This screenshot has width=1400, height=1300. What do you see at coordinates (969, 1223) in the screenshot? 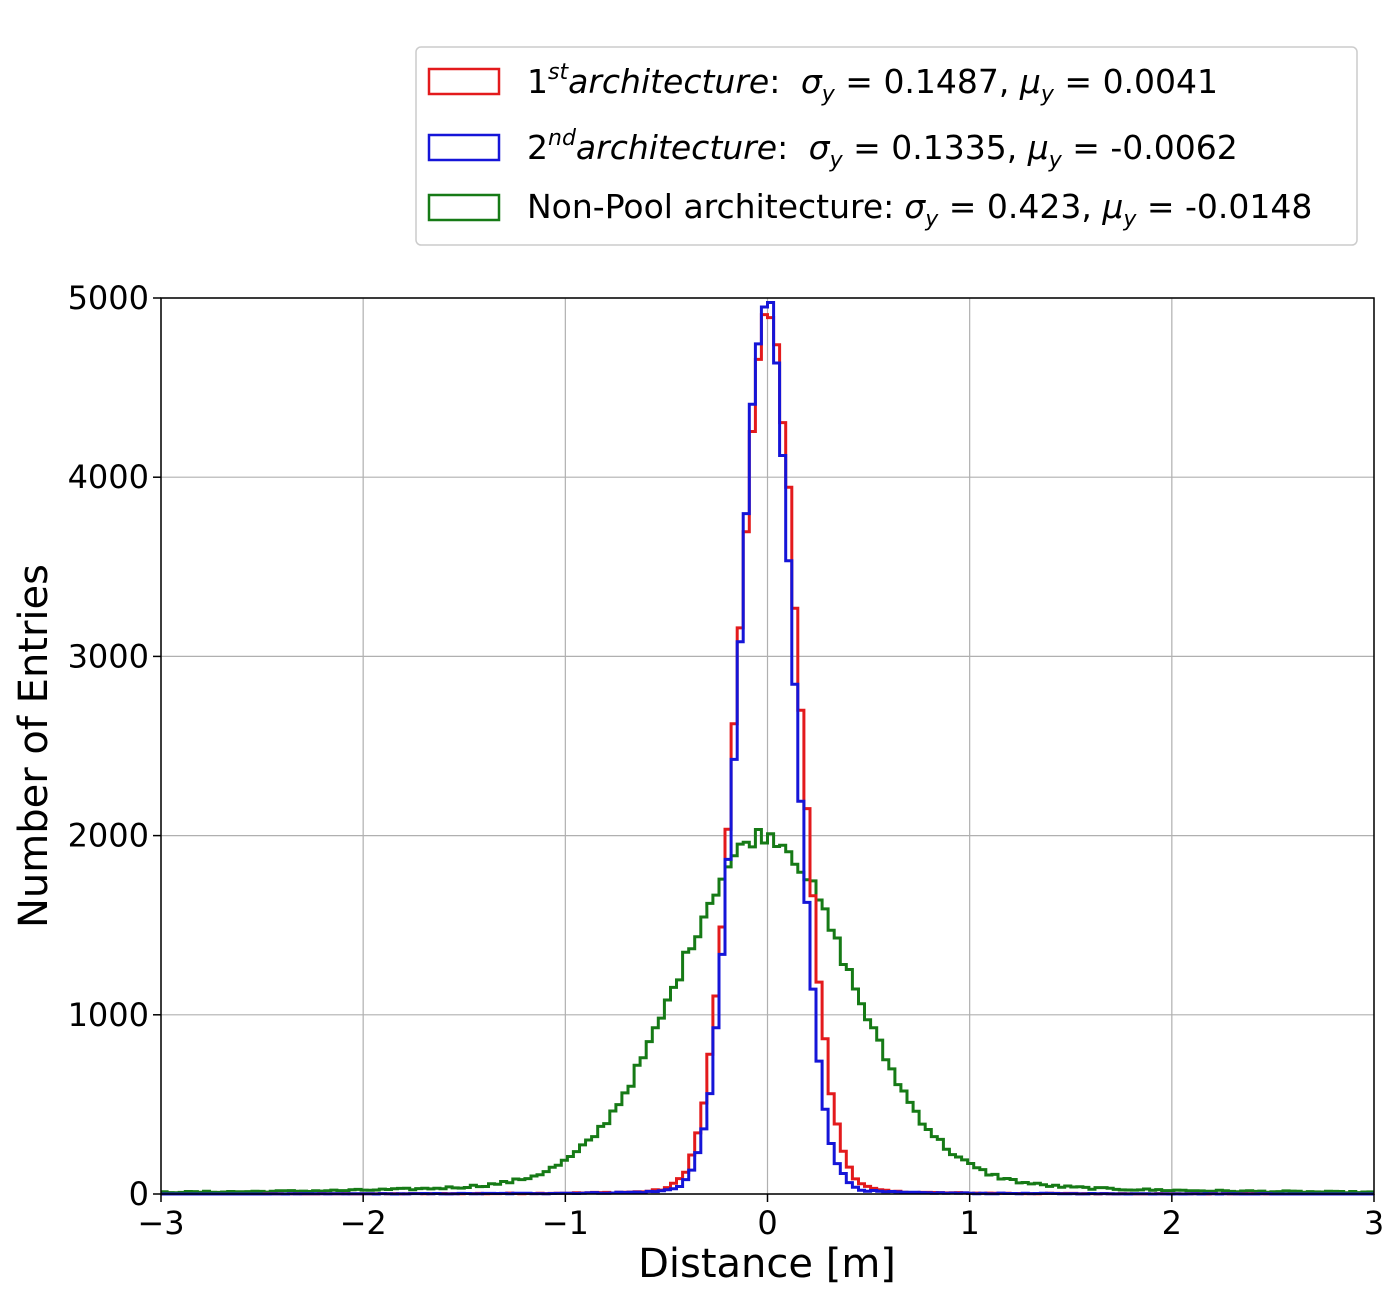
I see `x-tick-label: 1` at bounding box center [969, 1223].